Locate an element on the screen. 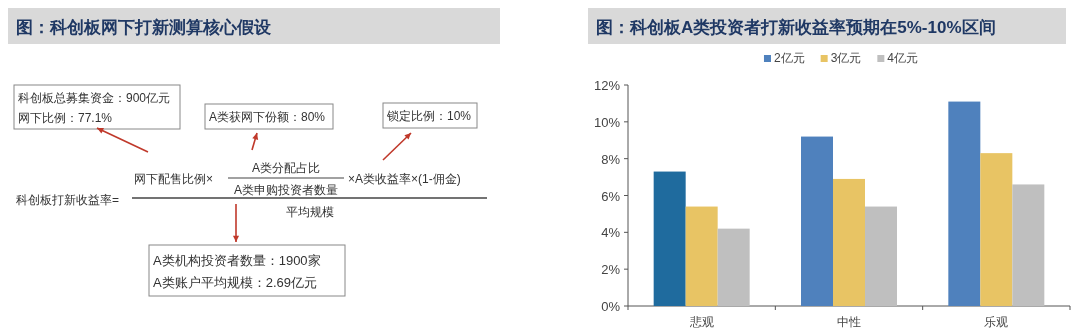 The image size is (1080, 332). text: ×A类收益率×(1-佣金) is located at coordinates (404, 179).